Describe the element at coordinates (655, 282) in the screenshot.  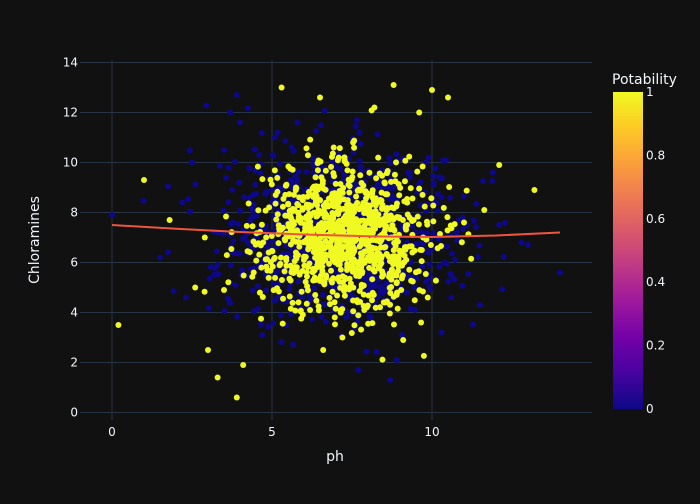
I see `colorbar-tick-label: 0.4` at that location.